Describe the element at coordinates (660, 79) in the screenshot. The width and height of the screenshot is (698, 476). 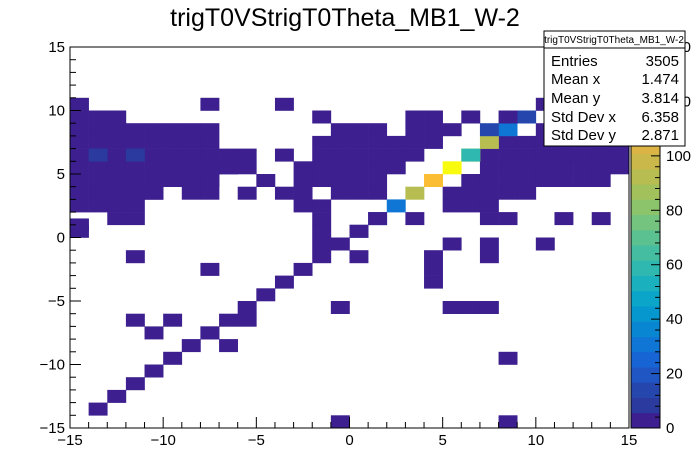
I see `stat-value-mean-x: 1.474` at that location.